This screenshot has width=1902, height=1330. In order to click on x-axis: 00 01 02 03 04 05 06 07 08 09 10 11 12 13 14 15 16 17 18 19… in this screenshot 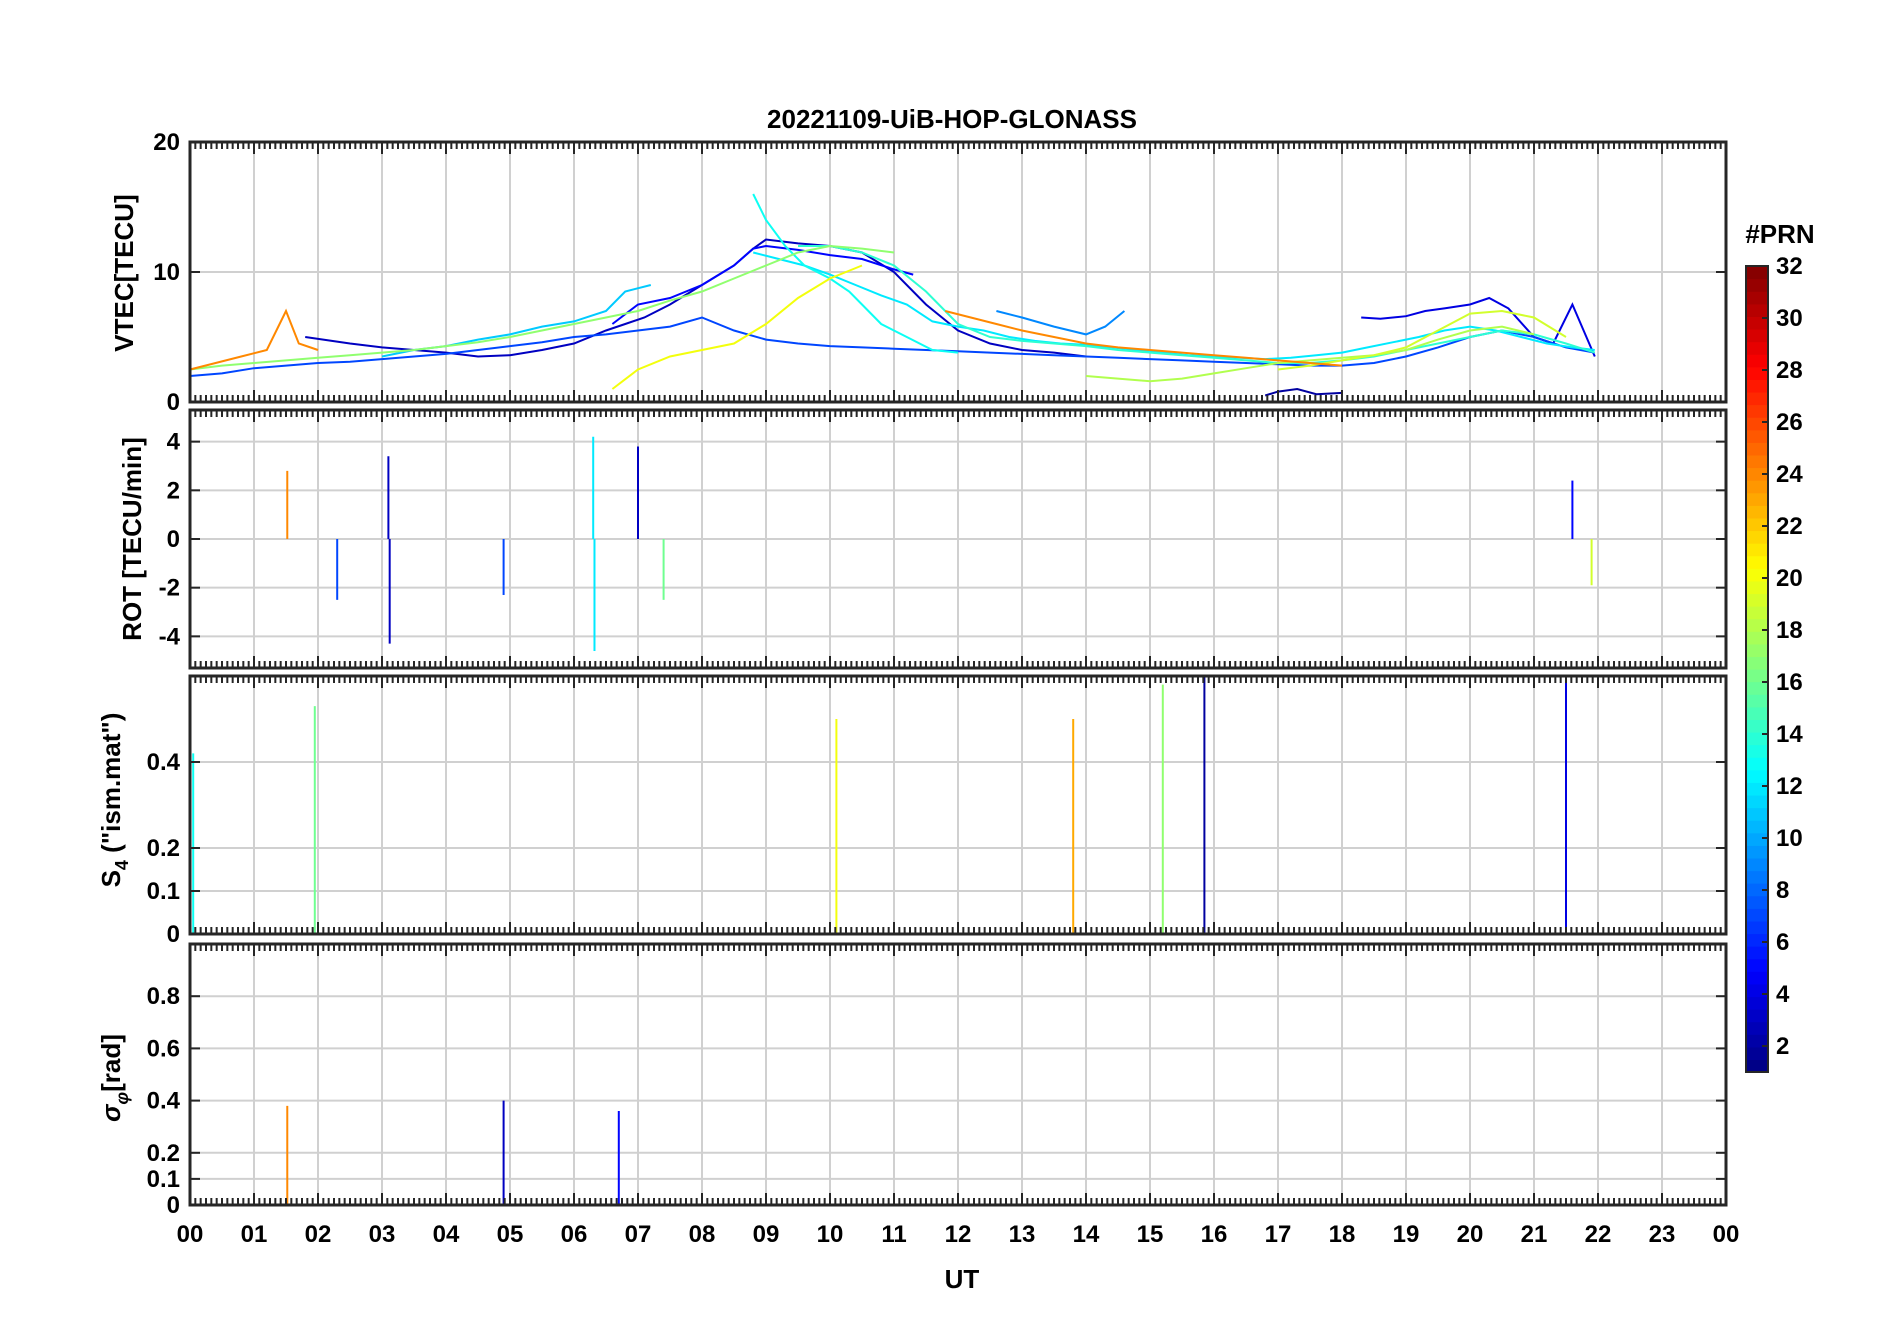, I will do `click(958, 1234)`.